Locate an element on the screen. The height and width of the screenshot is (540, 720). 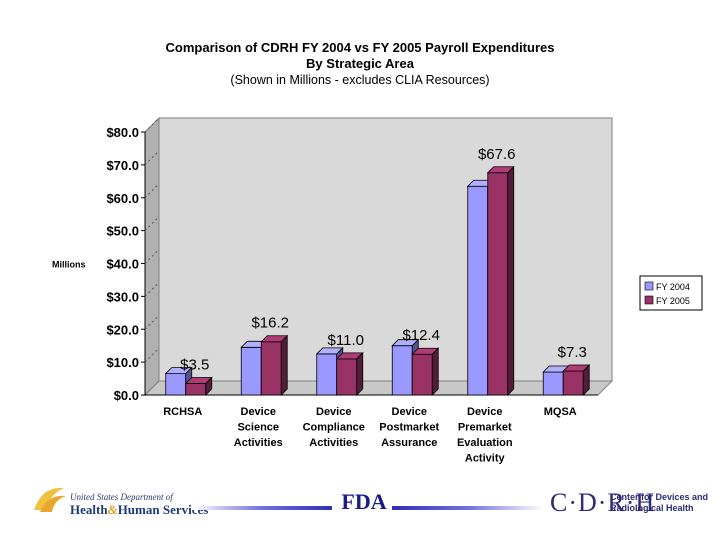
data-label: $11.0 is located at coordinates (346, 340).